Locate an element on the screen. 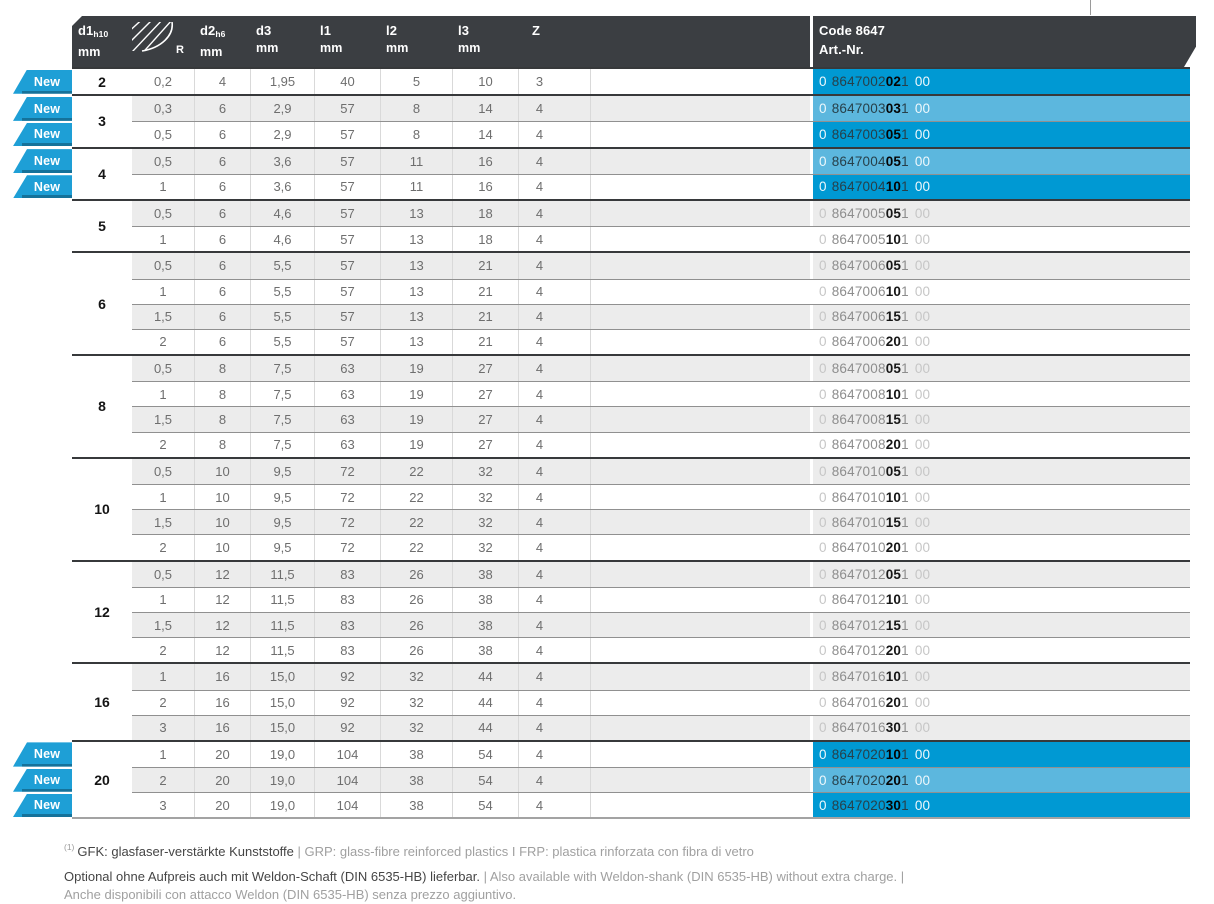  table-row: 1,5 8 7,5 63 19 27 4 0 8647008 15 1 00 is located at coordinates (661, 419).